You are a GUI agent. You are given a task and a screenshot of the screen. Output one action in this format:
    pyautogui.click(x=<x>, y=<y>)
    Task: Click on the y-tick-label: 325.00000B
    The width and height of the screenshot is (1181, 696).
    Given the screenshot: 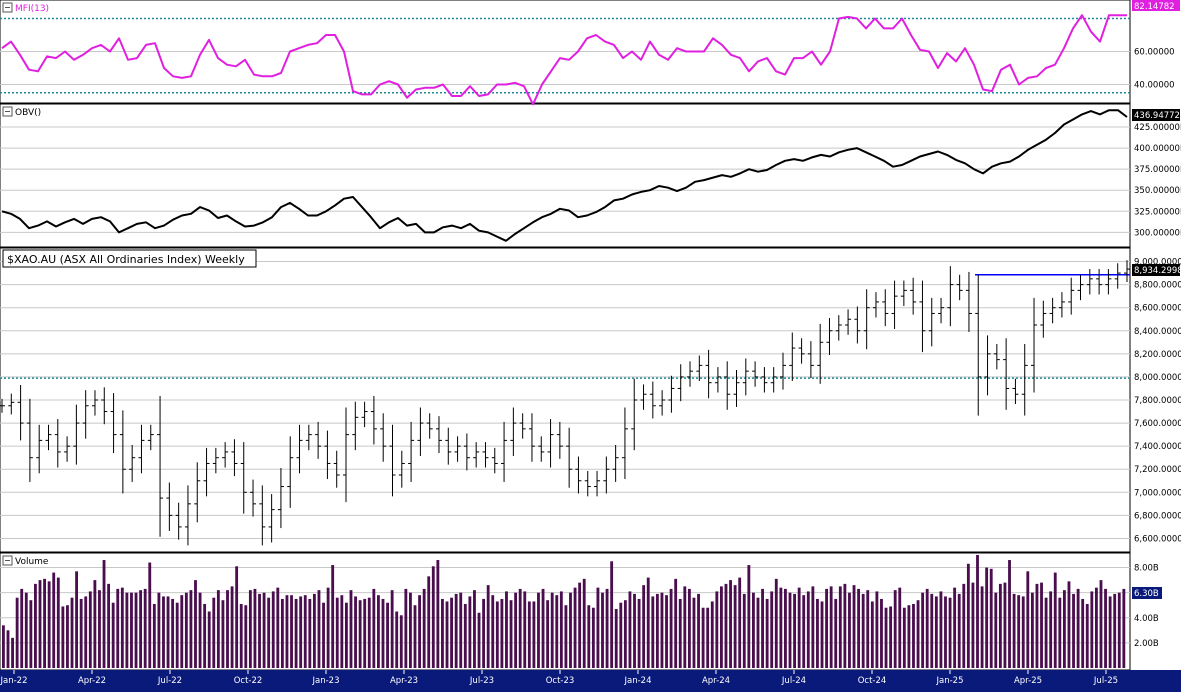 What is the action you would take?
    pyautogui.click(x=1157, y=212)
    